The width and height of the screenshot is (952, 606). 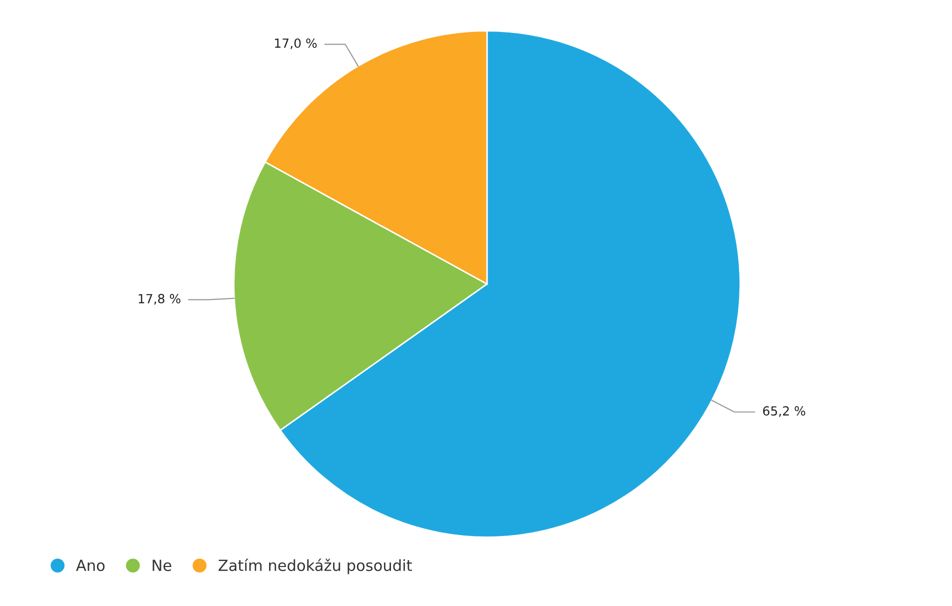 I want to click on legend-label: Ne, so click(x=162, y=566).